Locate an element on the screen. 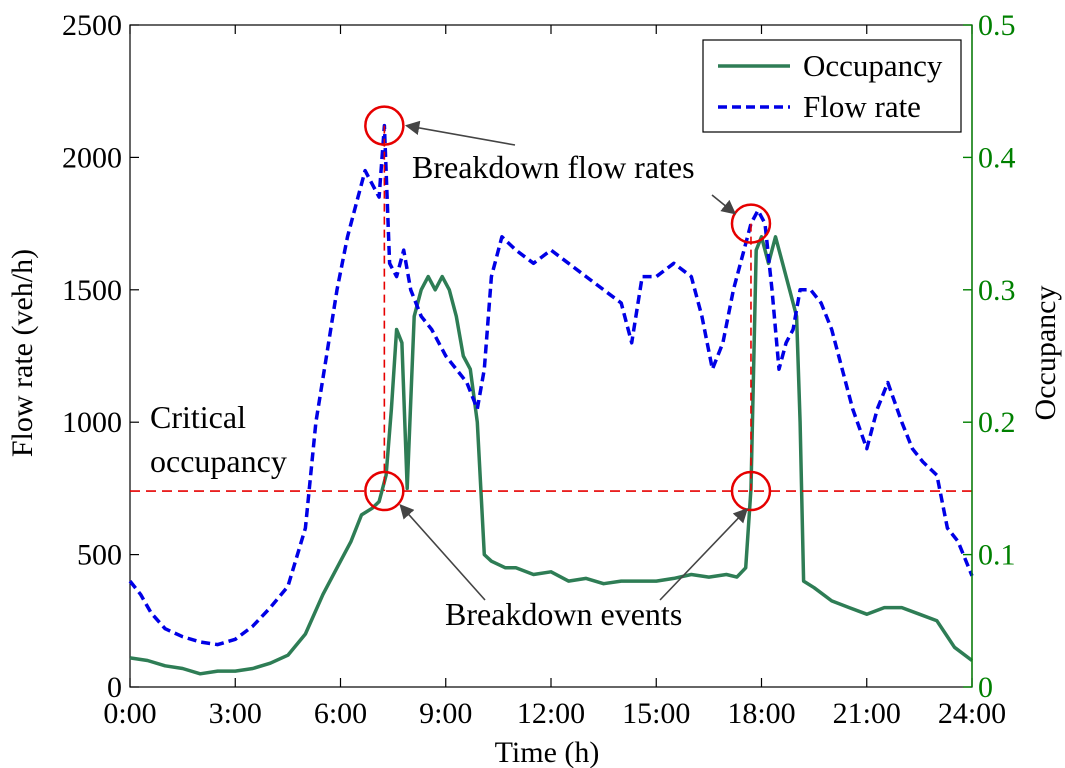 The height and width of the screenshot is (768, 1065). x-tick-label: 9:00 is located at coordinates (445, 713).